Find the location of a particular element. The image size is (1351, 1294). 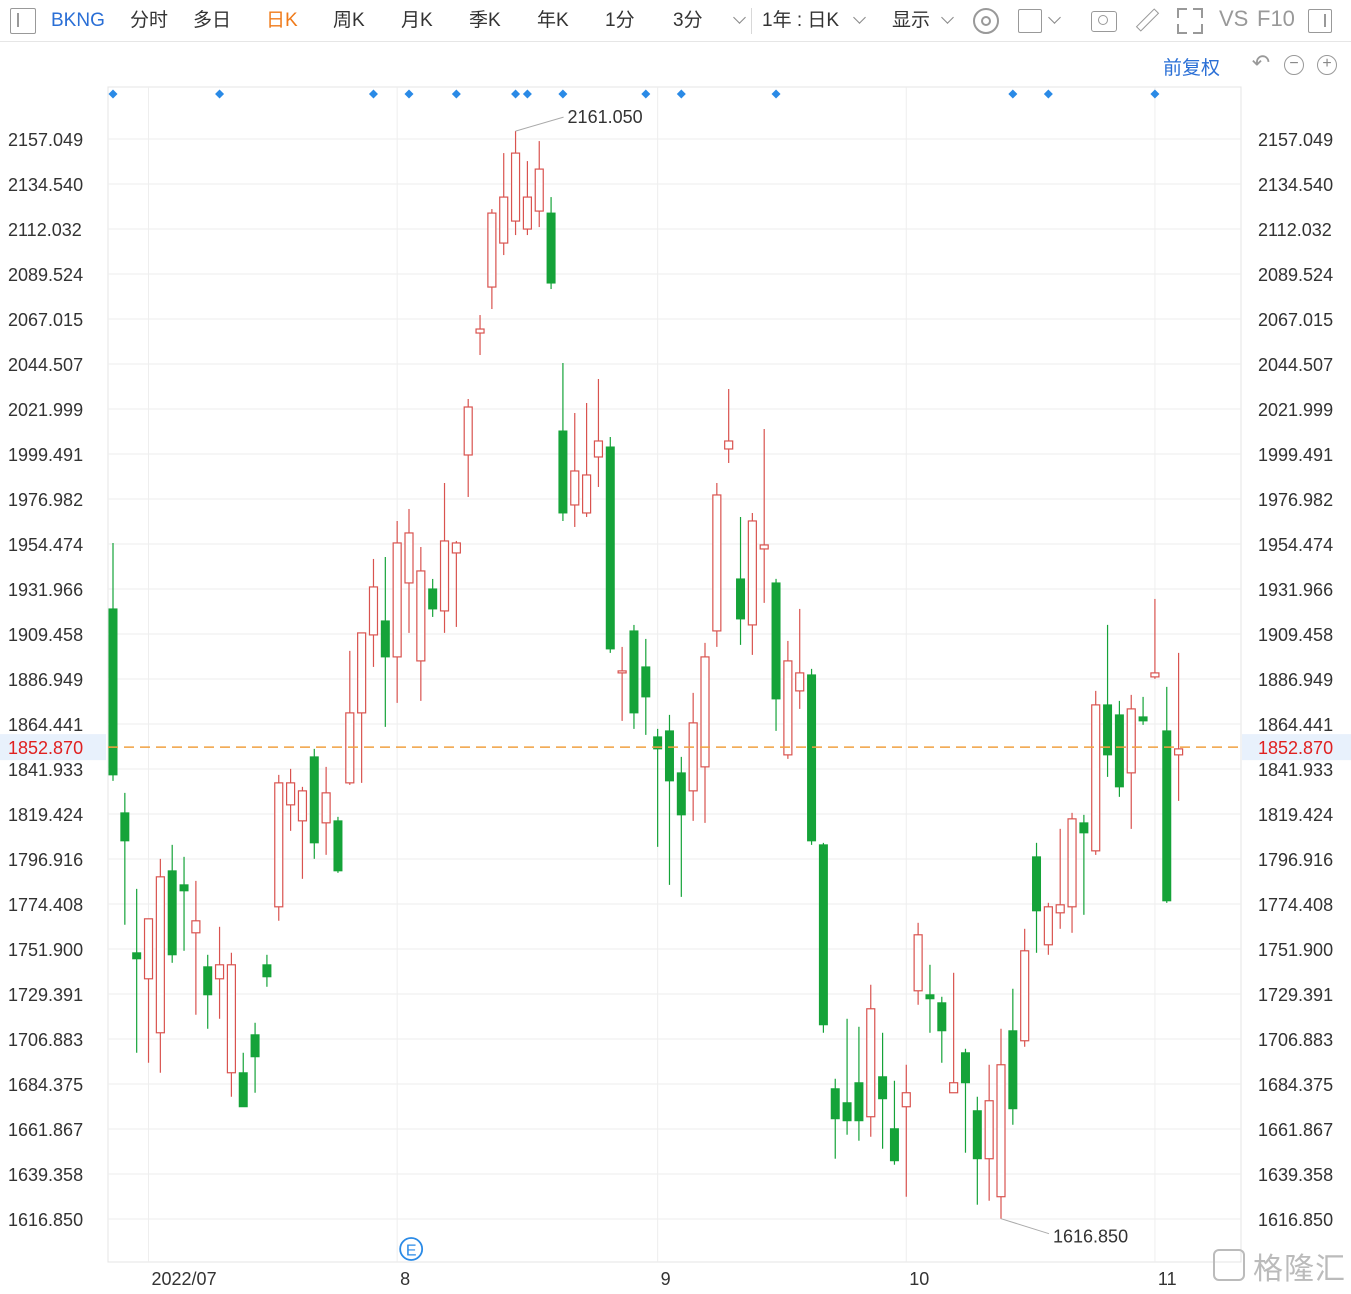

symbol-label: BKNG is located at coordinates (78, 20).